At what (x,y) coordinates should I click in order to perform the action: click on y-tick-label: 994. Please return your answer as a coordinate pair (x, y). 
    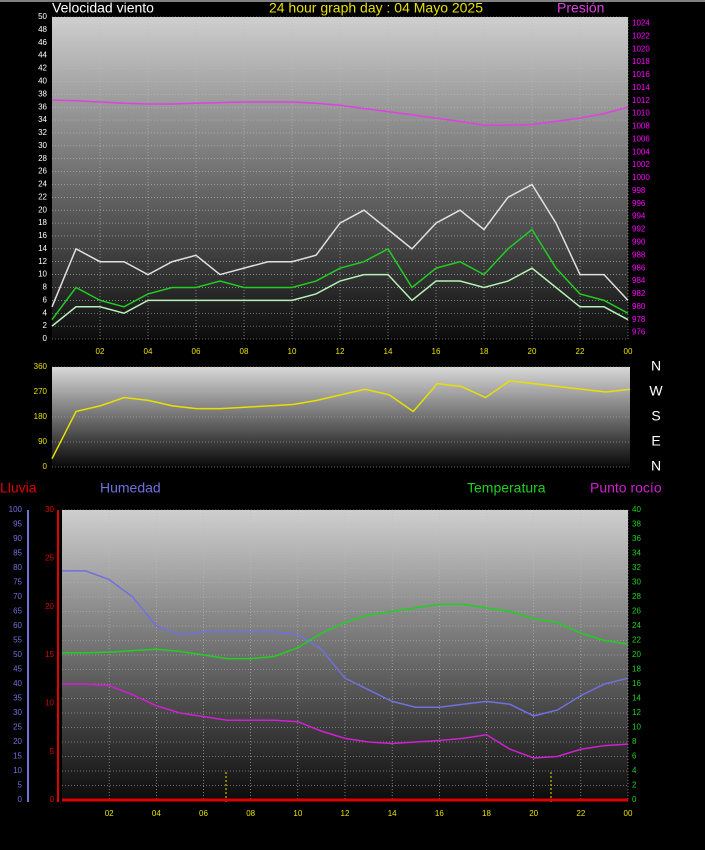
    Looking at the image, I should click on (639, 216).